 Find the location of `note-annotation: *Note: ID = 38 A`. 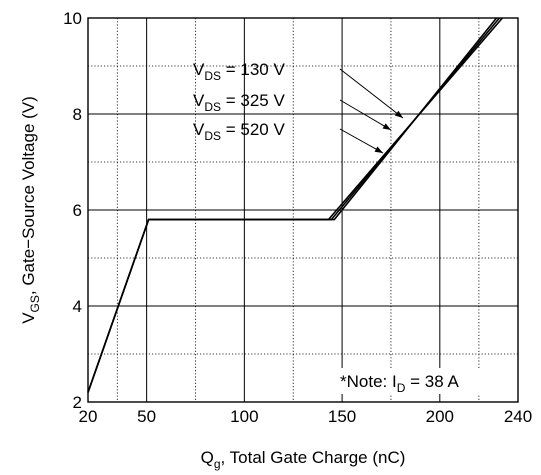

note-annotation: *Note: ID = 38 A is located at coordinates (399, 383).